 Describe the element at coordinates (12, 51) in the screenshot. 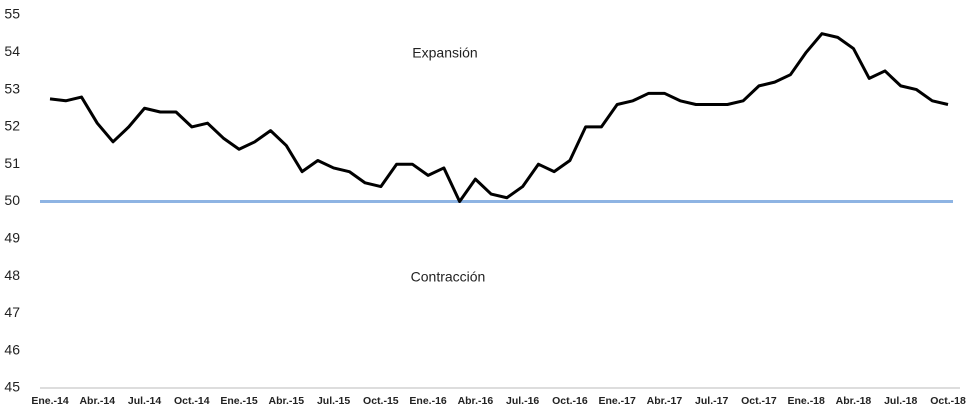

I see `y-tick-label: 54` at that location.